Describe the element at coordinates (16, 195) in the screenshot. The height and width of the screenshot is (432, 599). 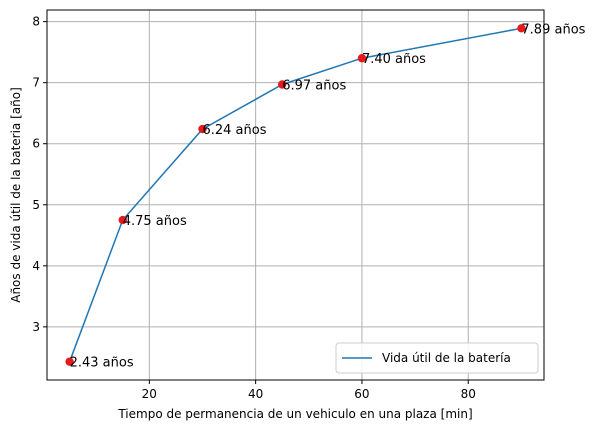
I see `y-axis-label: Años de vida útil de la bateria [año]` at that location.